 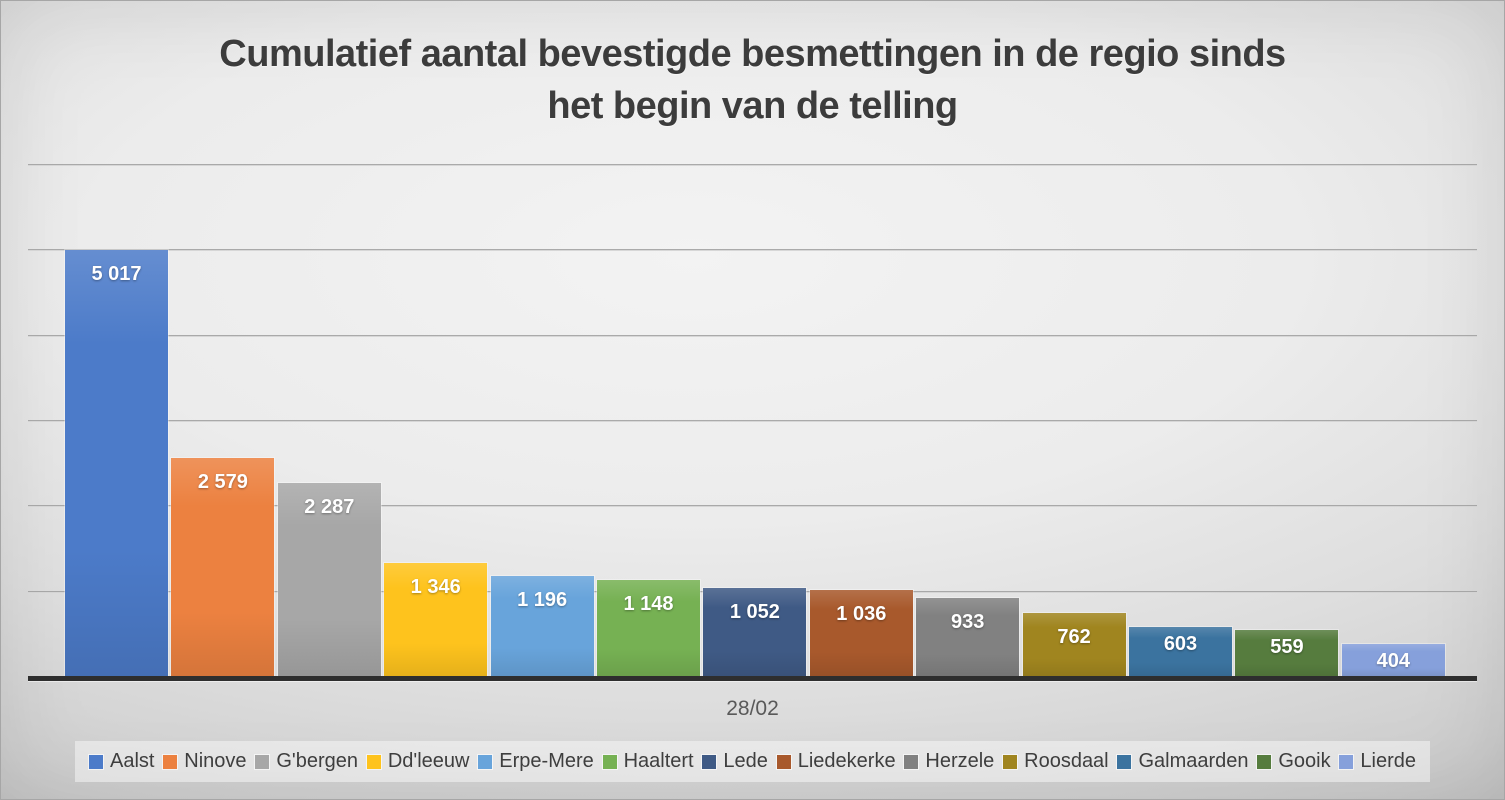 What do you see at coordinates (542, 599) in the screenshot?
I see `bar-value-label: 1 196` at bounding box center [542, 599].